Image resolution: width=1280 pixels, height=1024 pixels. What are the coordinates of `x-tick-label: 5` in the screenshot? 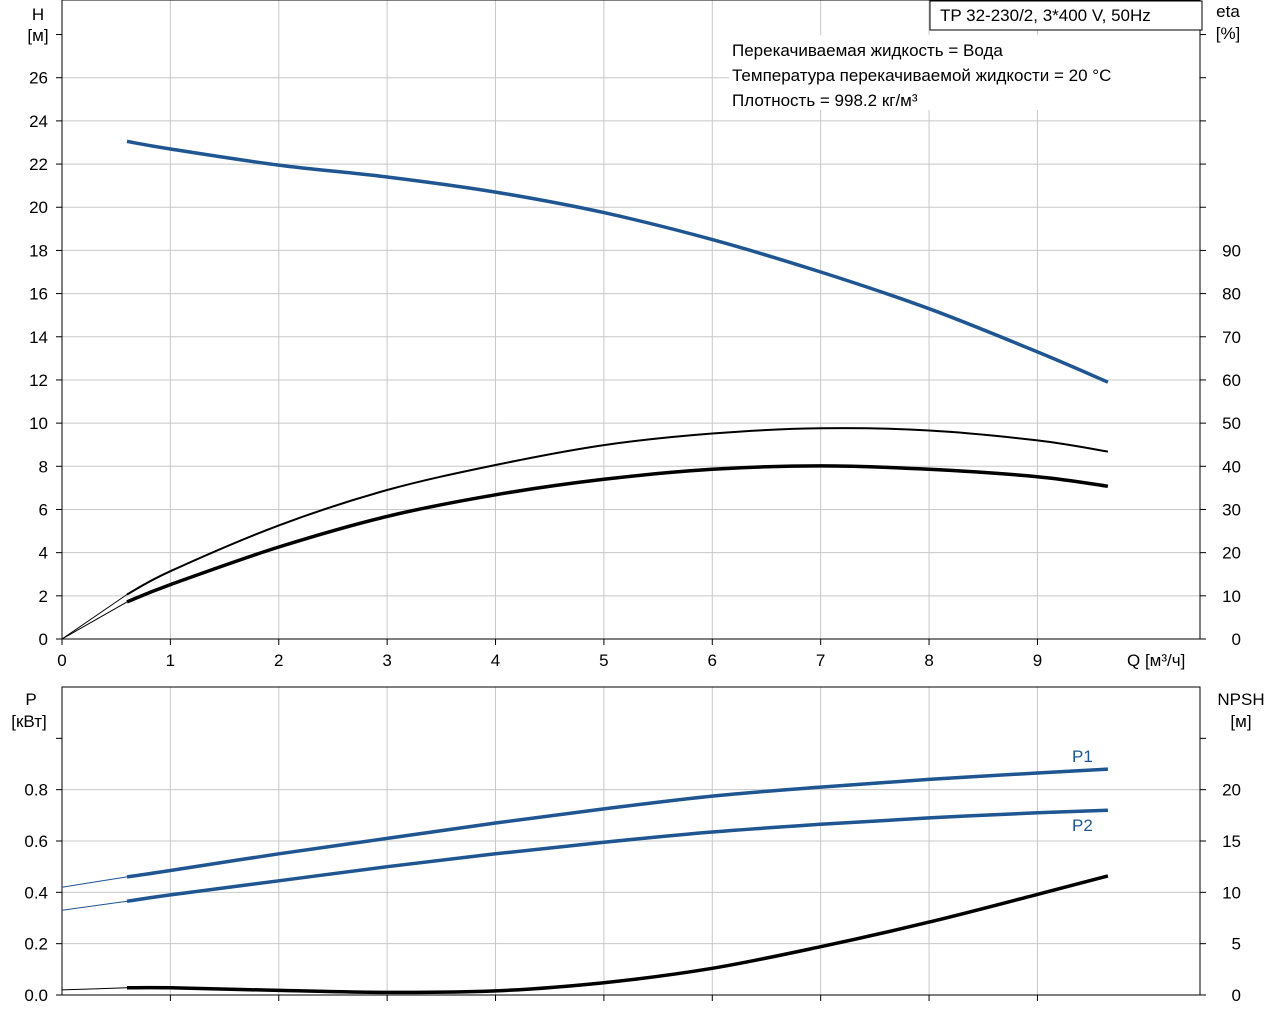 It's located at (603, 660).